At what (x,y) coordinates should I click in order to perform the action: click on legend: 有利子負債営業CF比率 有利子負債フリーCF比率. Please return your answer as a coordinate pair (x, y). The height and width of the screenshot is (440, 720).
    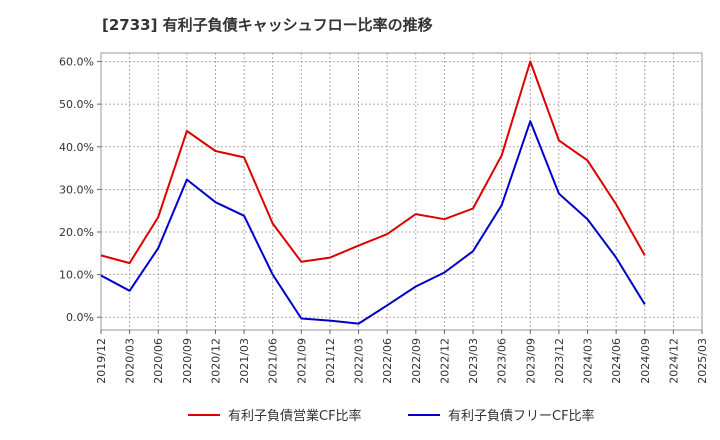
    Looking at the image, I should click on (391, 416).